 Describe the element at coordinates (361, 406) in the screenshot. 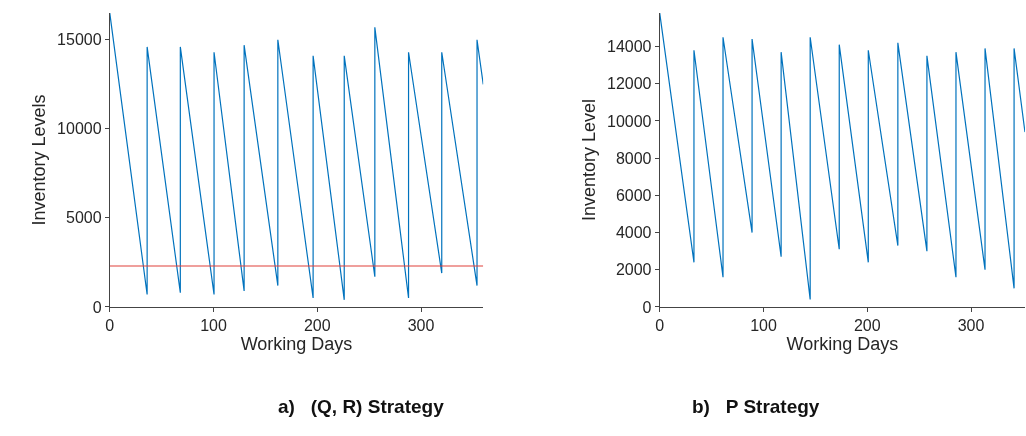

I see `text: a) (Q, R) Strategy` at that location.